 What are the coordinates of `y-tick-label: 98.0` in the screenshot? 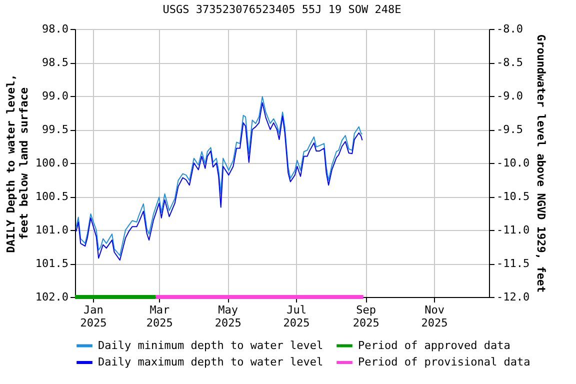 It's located at (55, 29).